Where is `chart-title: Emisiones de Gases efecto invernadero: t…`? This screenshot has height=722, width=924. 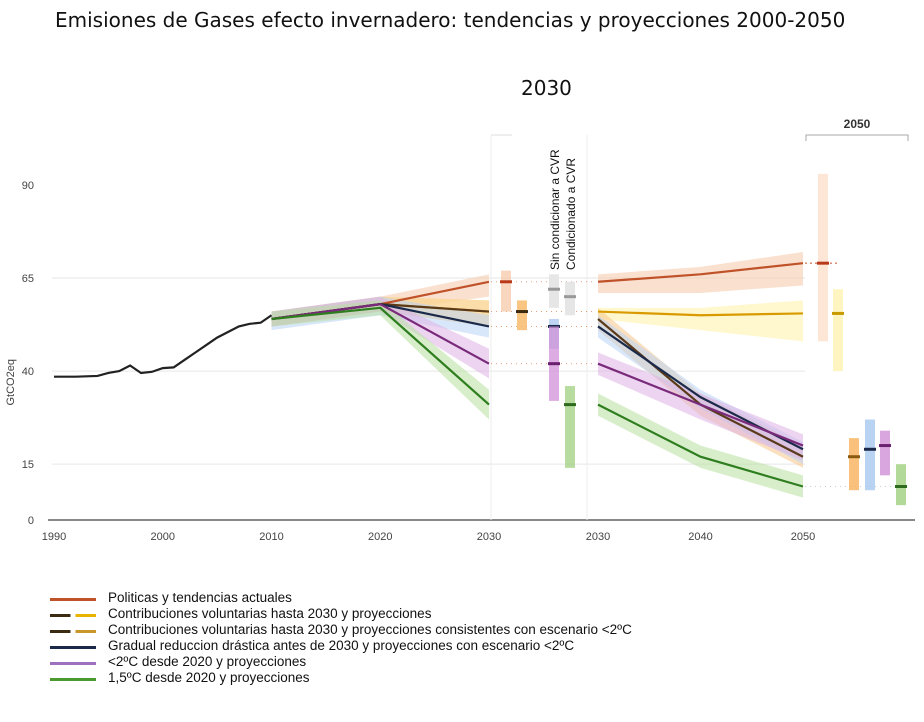 chart-title: Emisiones de Gases efecto invernadero: t… is located at coordinates (450, 20).